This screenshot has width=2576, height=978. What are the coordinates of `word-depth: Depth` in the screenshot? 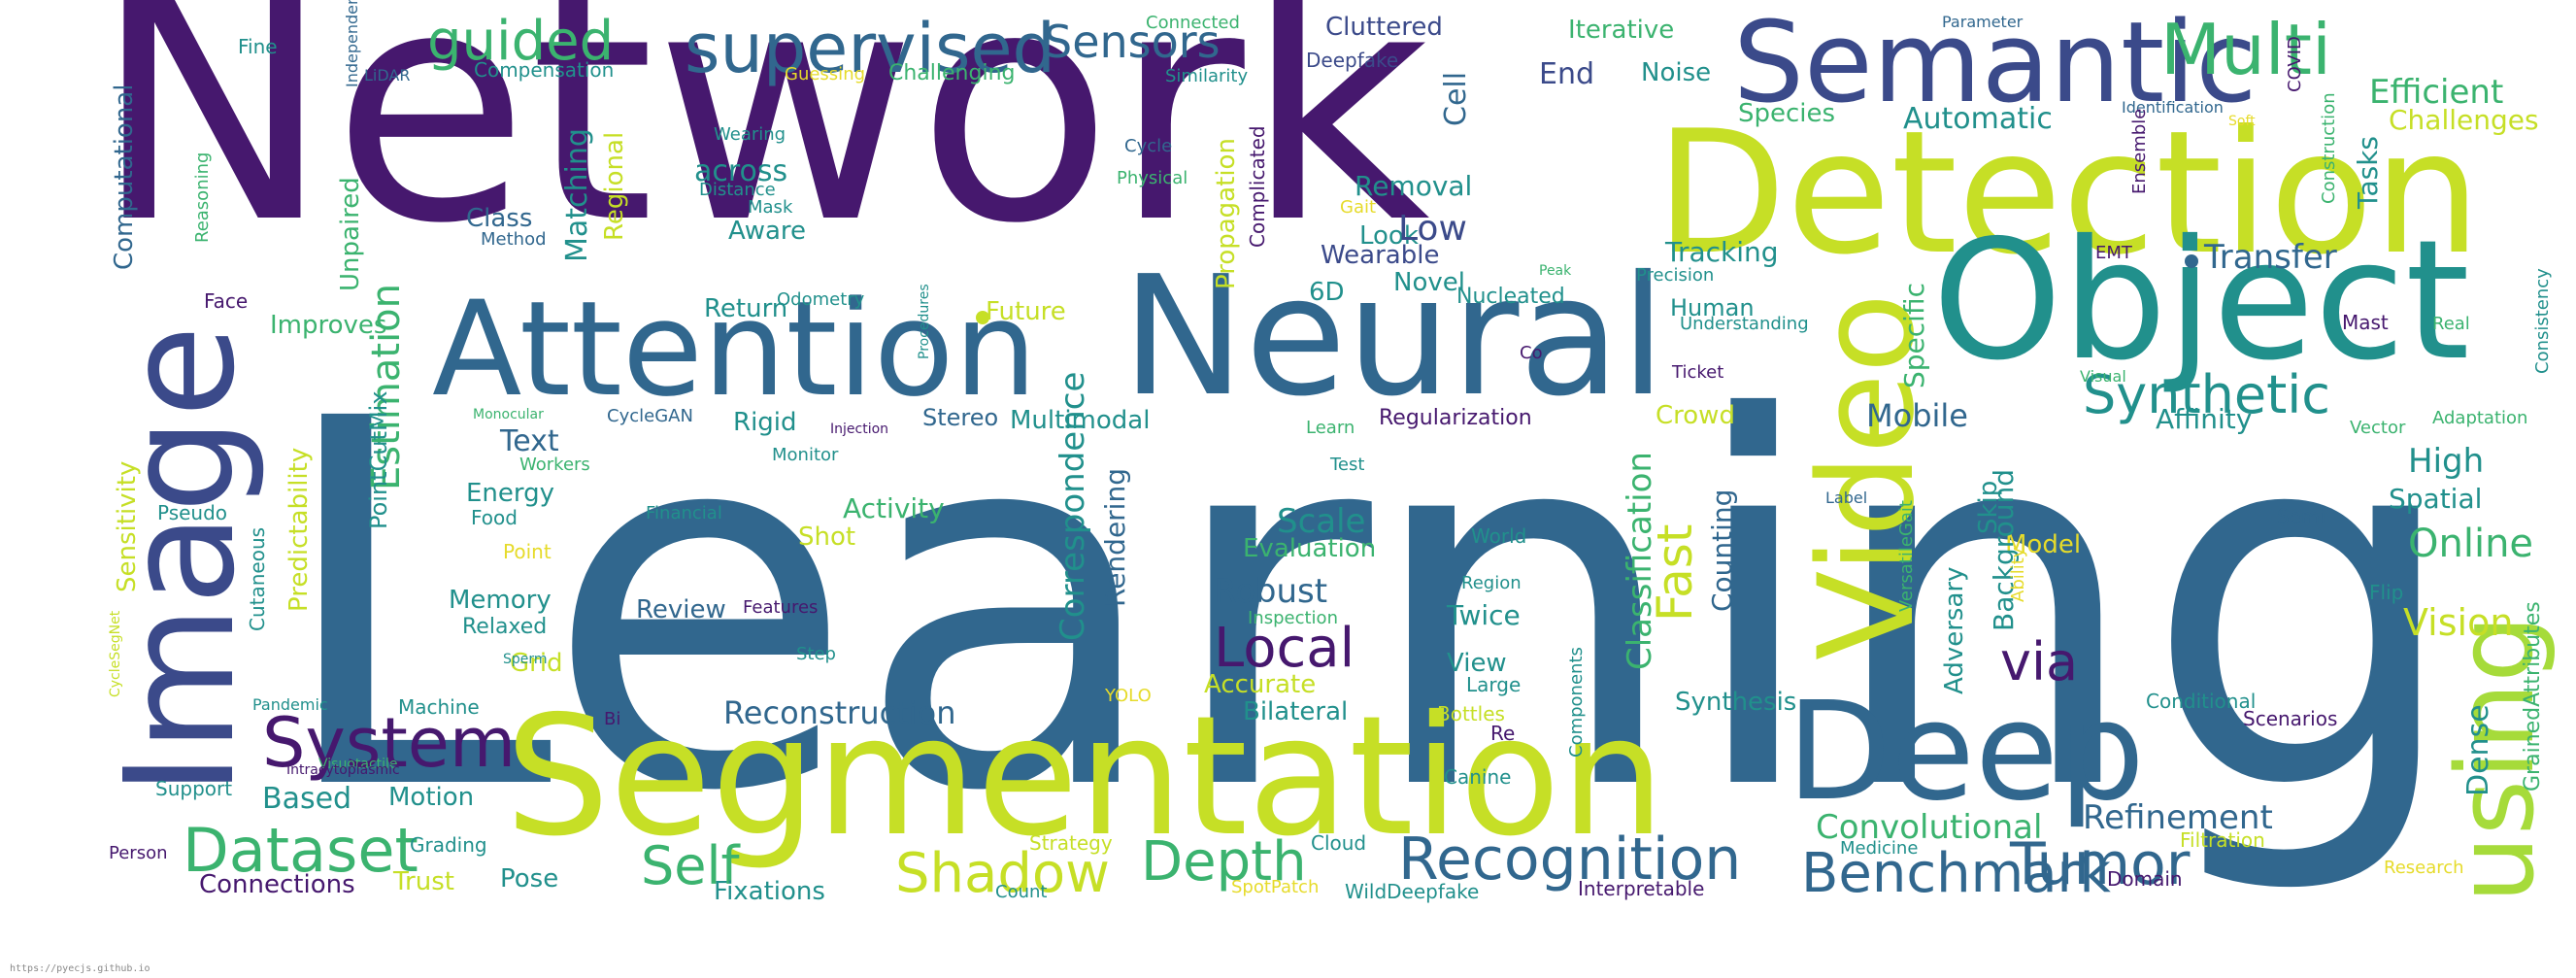 It's located at (1224, 862).